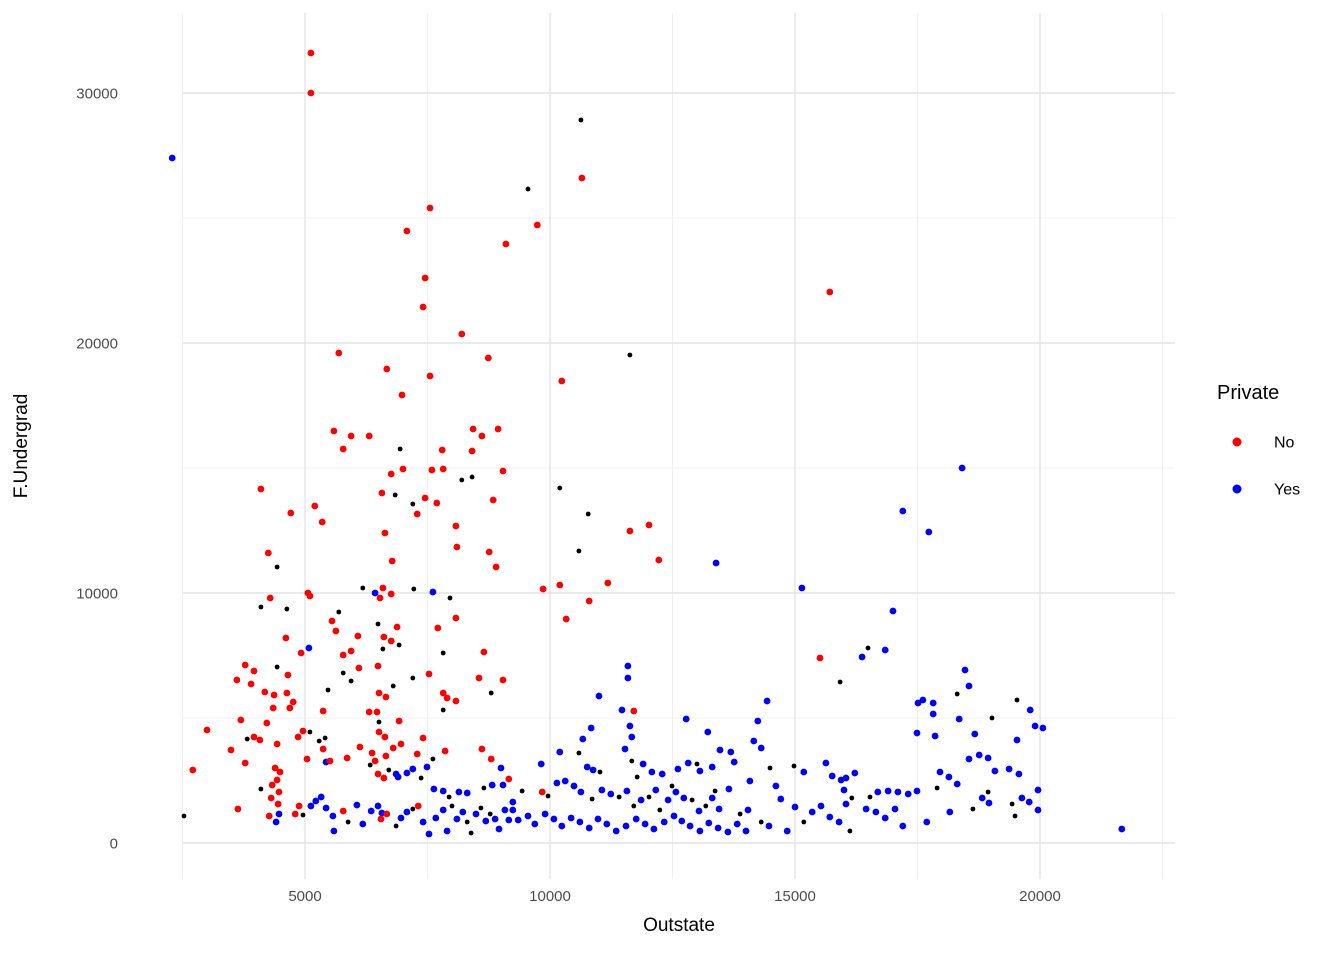 The height and width of the screenshot is (960, 1344). I want to click on legend: Private No Yes, so click(1258, 440).